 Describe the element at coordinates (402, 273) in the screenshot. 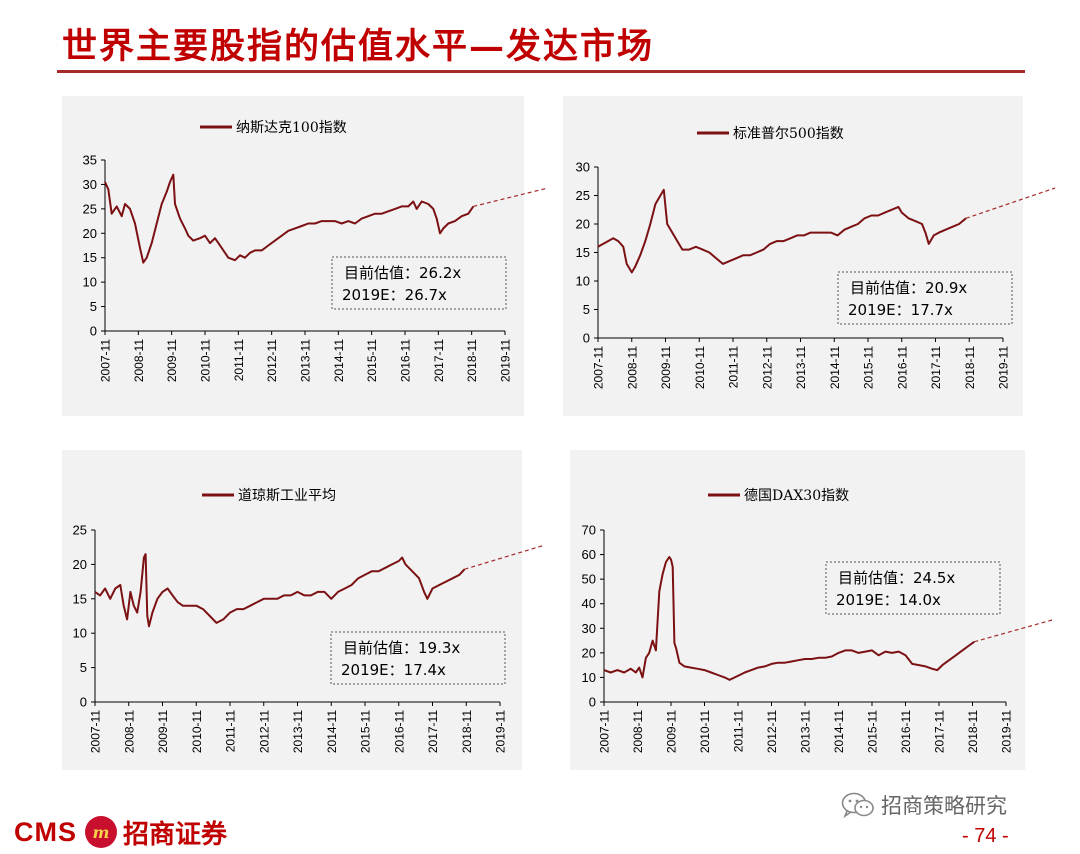

I see `current-valuation-text: 目前估值：26.2x` at that location.